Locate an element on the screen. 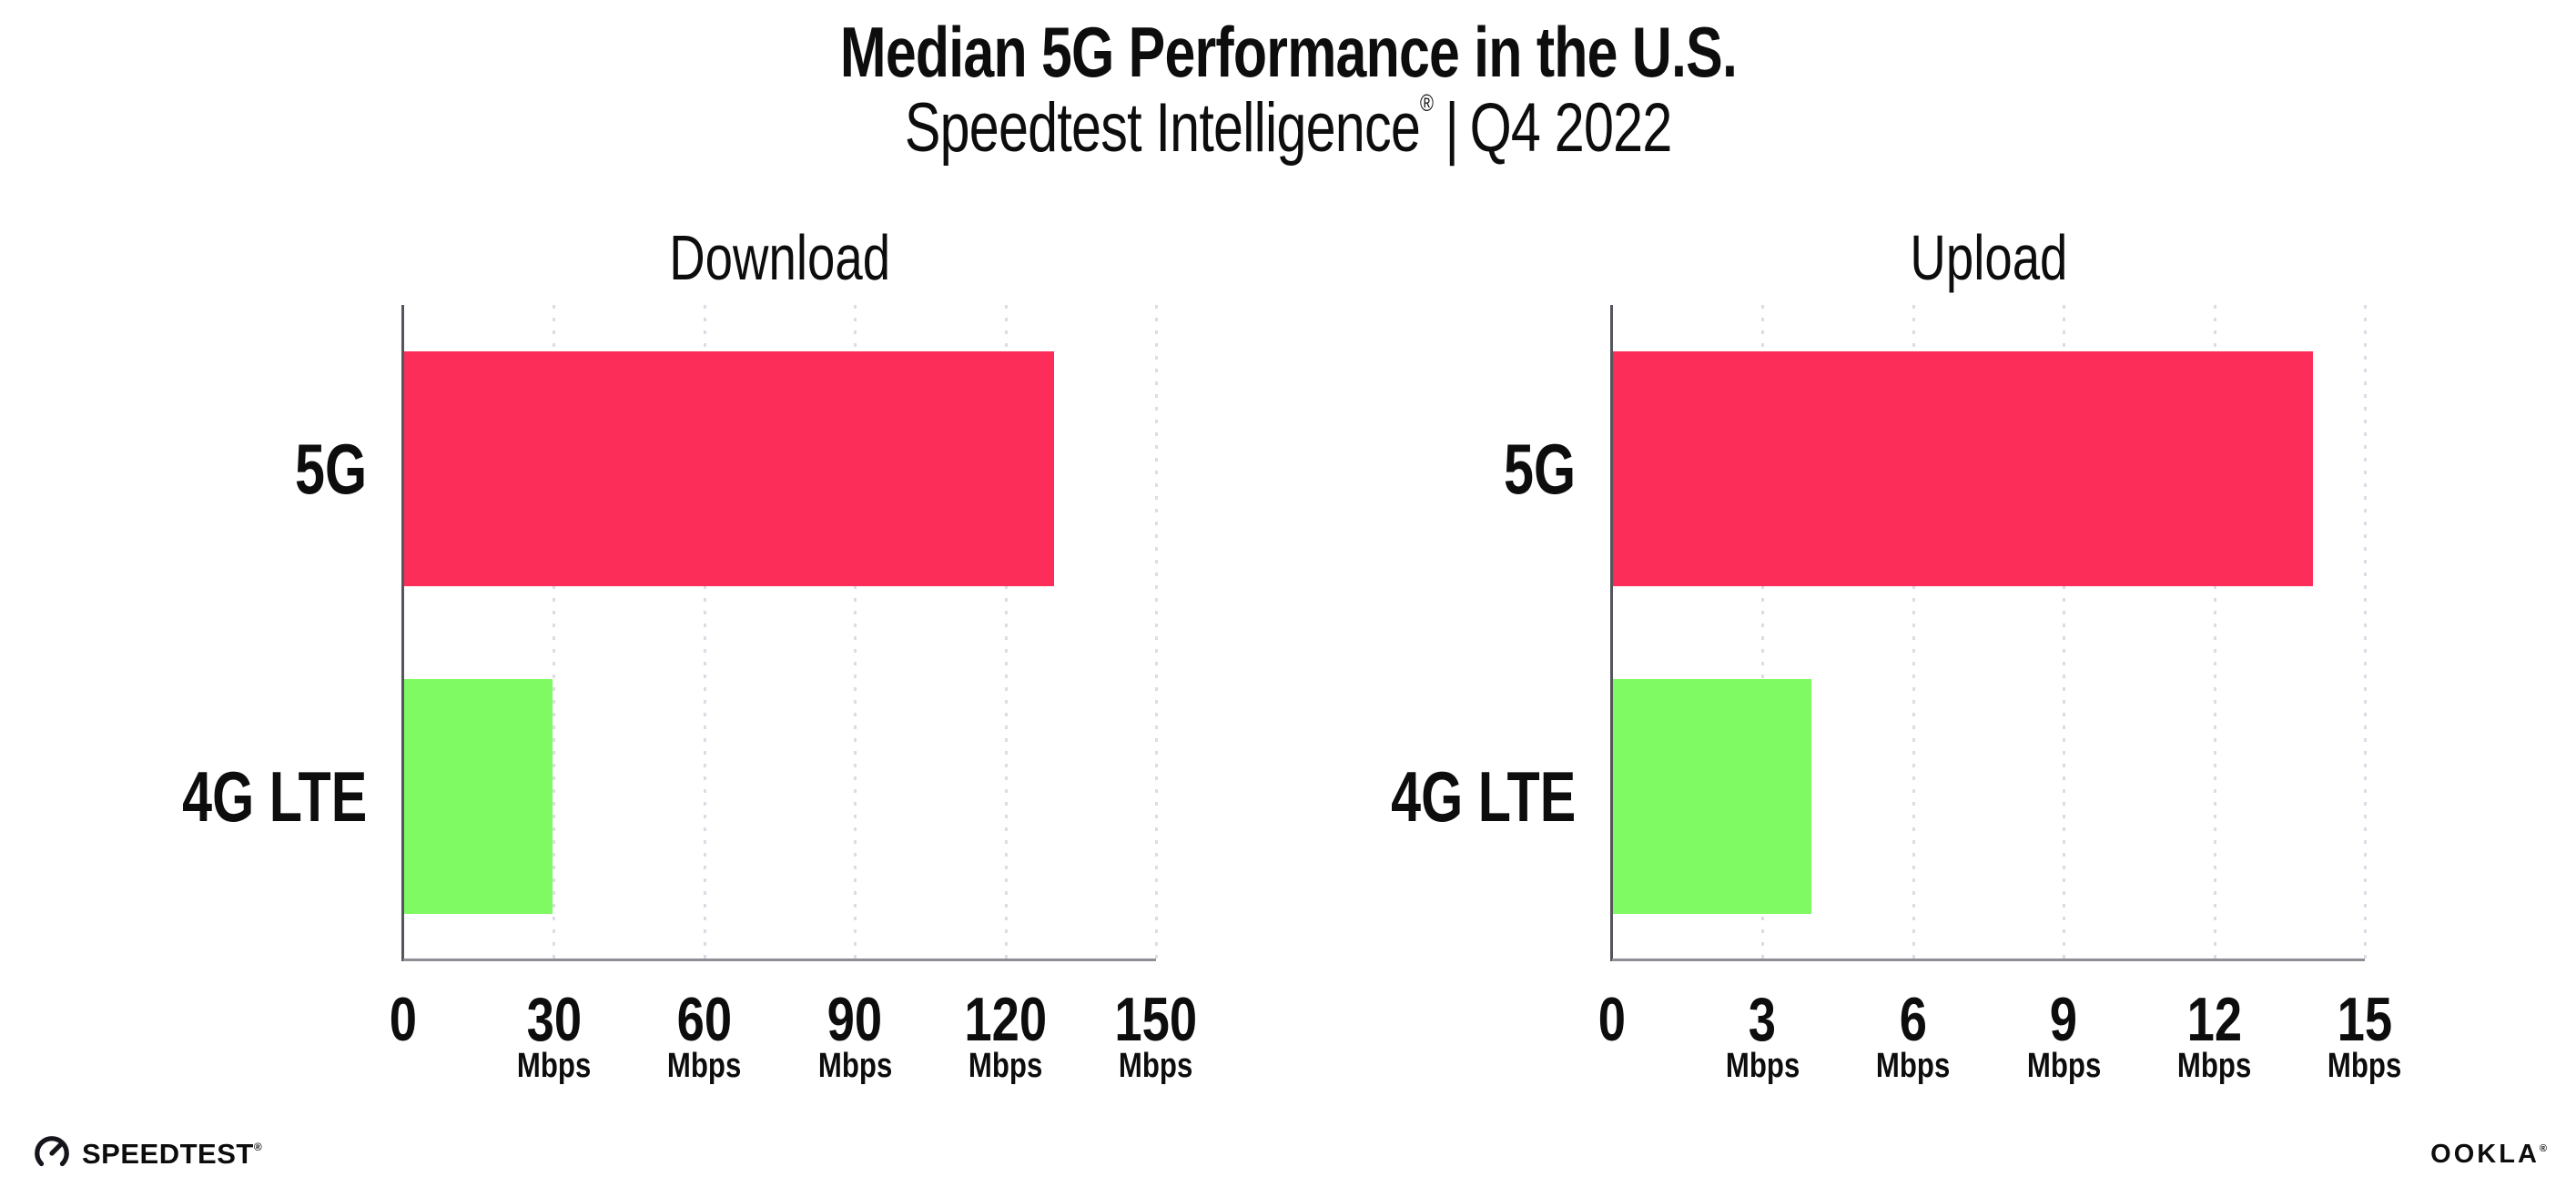 This screenshot has height=1197, width=2576. page-title: Median 5G Performance in the U.S. is located at coordinates (1288, 51).